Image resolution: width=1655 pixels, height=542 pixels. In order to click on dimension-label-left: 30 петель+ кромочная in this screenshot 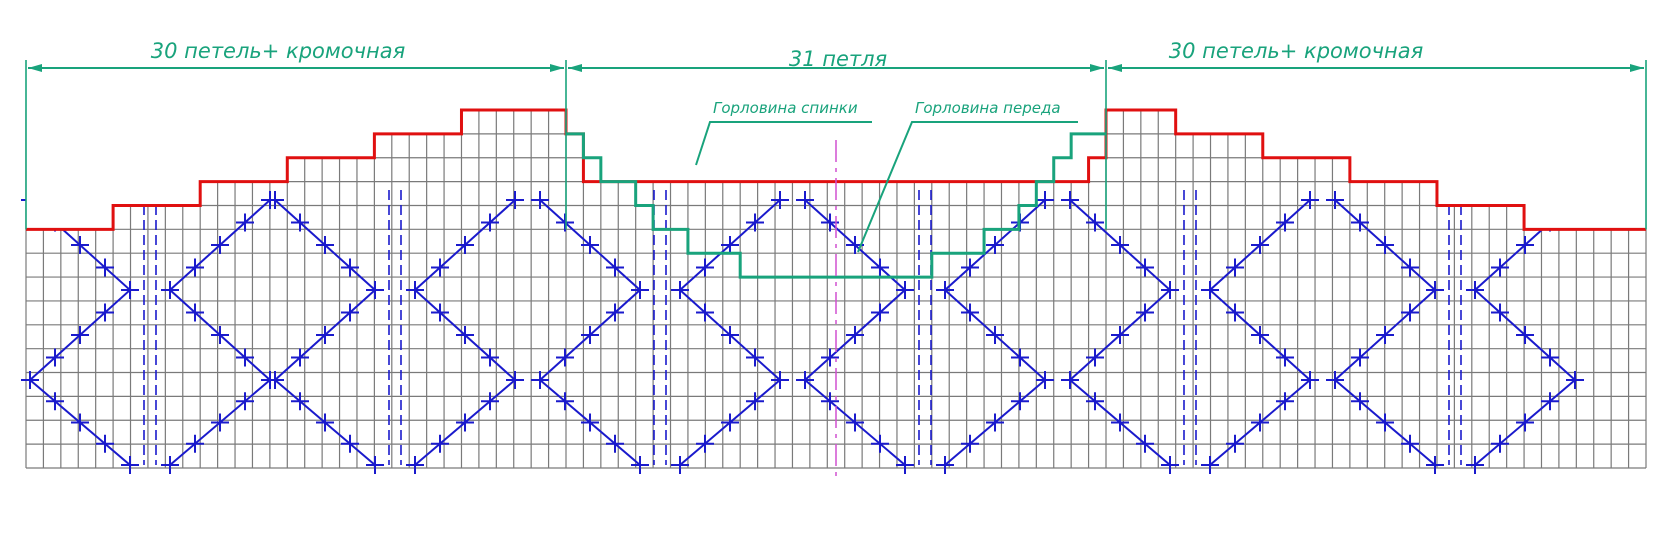, I will do `click(278, 51)`.